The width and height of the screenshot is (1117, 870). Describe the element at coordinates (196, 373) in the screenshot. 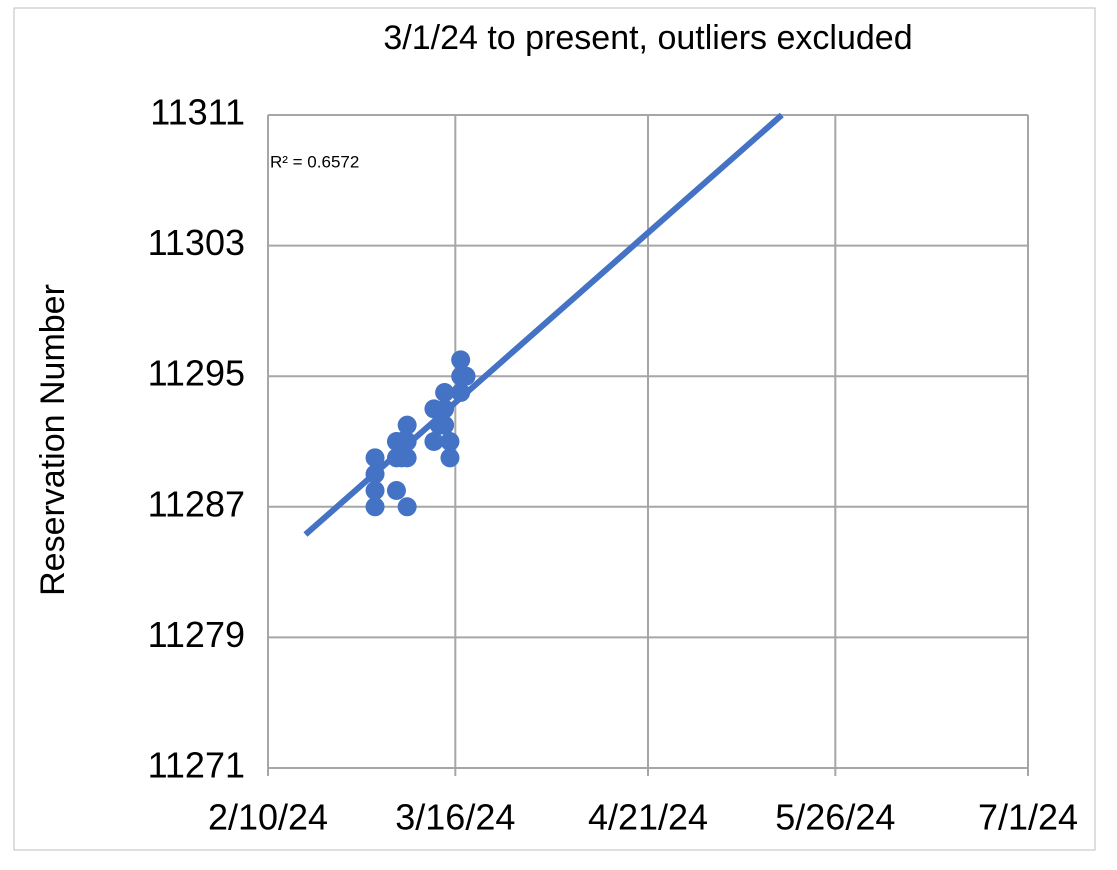

I see `y-tick-label: 11295` at that location.